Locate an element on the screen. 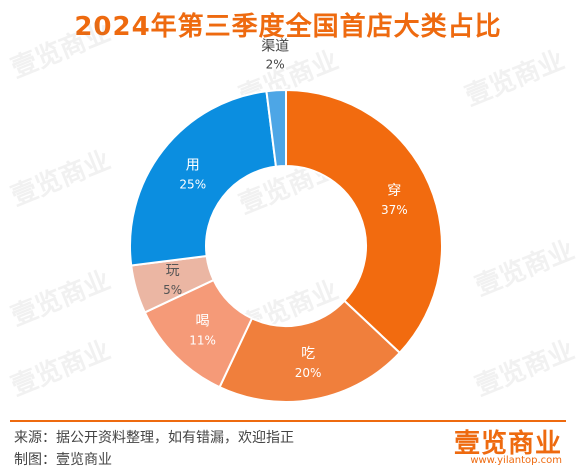 The height and width of the screenshot is (471, 576). brand-logo: 壹览商业 is located at coordinates (507, 444).